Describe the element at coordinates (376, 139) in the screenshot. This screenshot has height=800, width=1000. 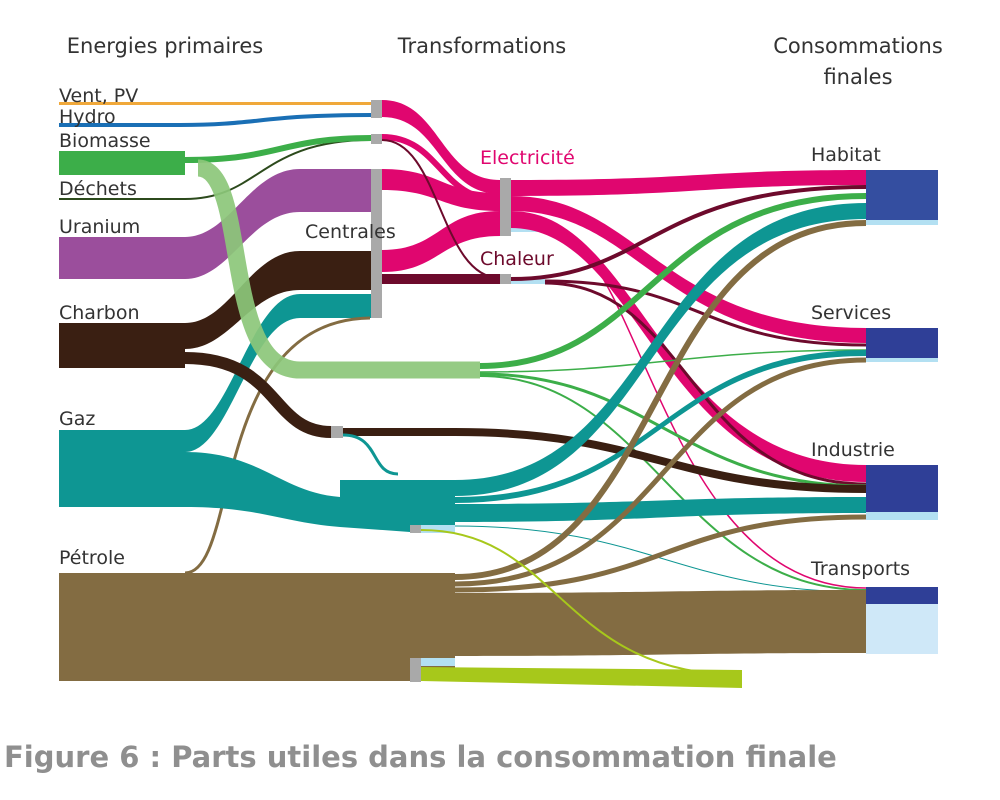
I see `node-biomasse-dechets` at that location.